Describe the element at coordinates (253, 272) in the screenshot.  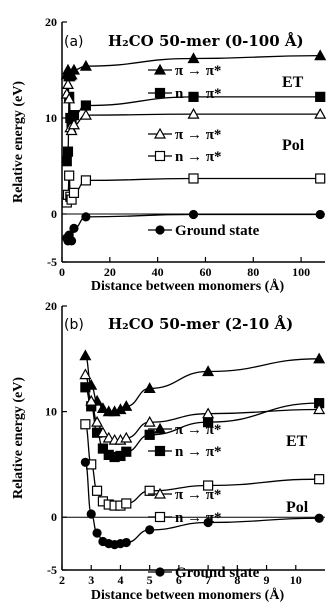
I see `x-tick-label: 80` at that location.